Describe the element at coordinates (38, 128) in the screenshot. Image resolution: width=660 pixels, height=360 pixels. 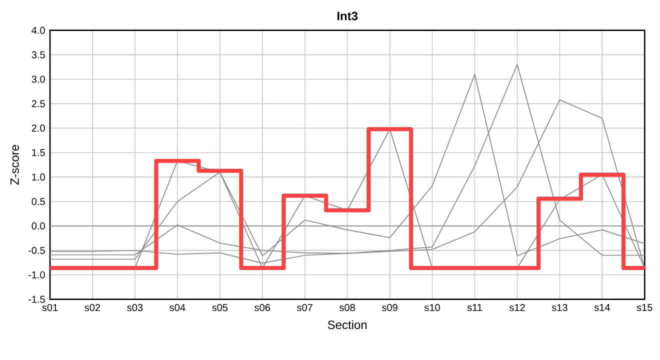
I see `y-tick-label: 2.0` at that location.